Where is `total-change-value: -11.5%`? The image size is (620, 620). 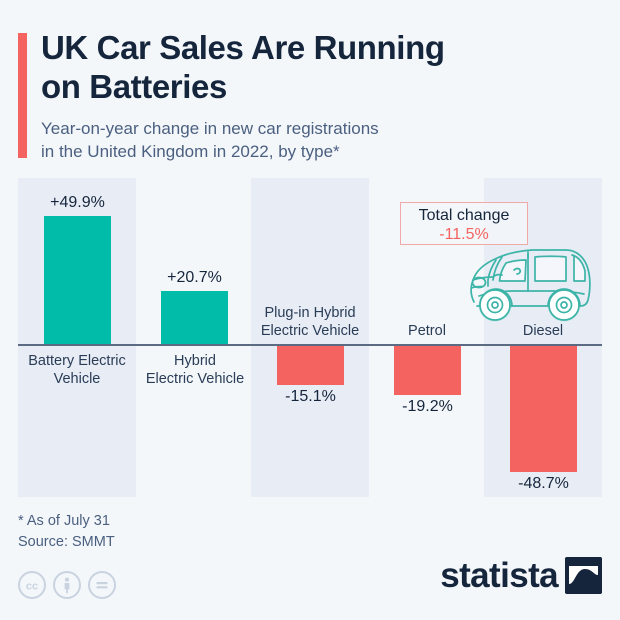 total-change-value: -11.5% is located at coordinates (464, 235).